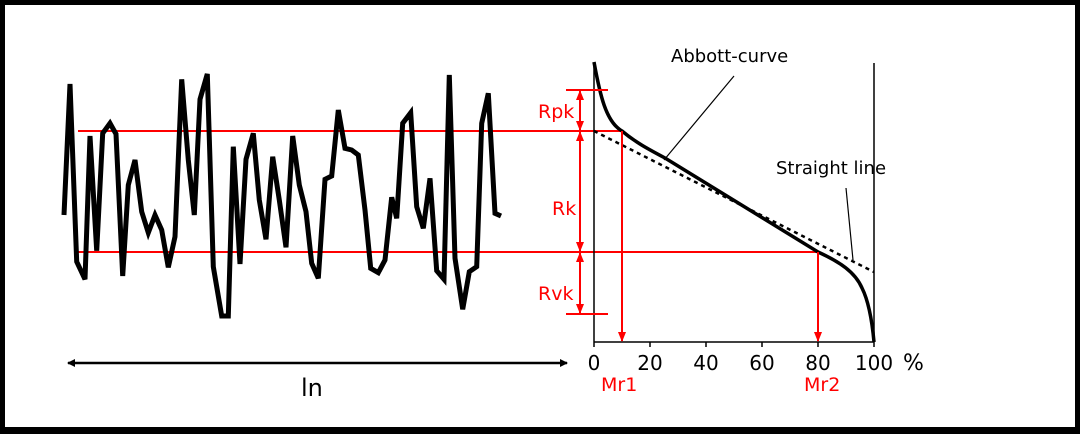 This screenshot has width=1080, height=434. I want to click on x-tick-label: 0, so click(594, 363).